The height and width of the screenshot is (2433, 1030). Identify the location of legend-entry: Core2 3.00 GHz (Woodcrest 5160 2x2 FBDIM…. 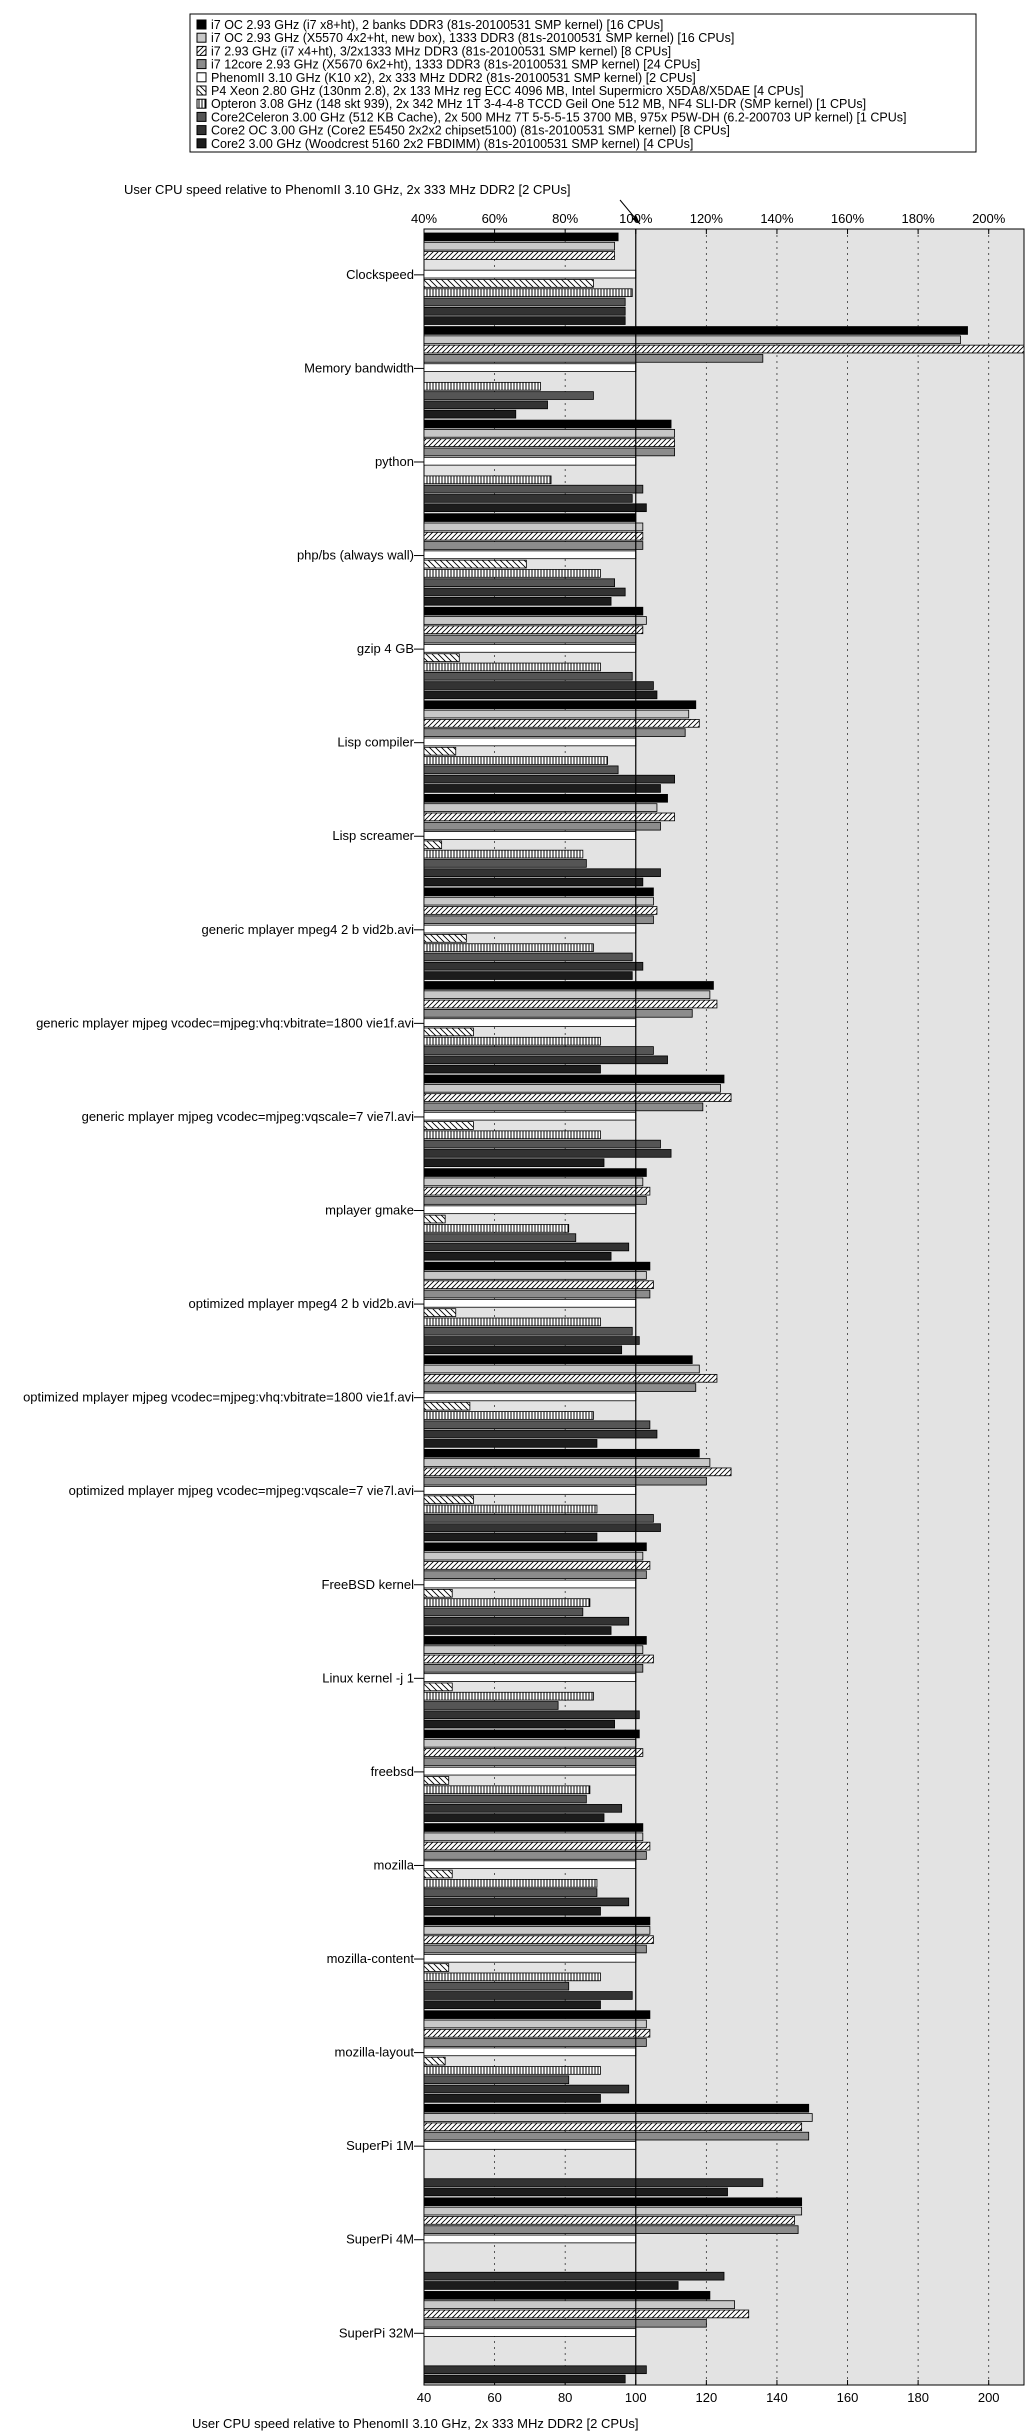
(452, 144).